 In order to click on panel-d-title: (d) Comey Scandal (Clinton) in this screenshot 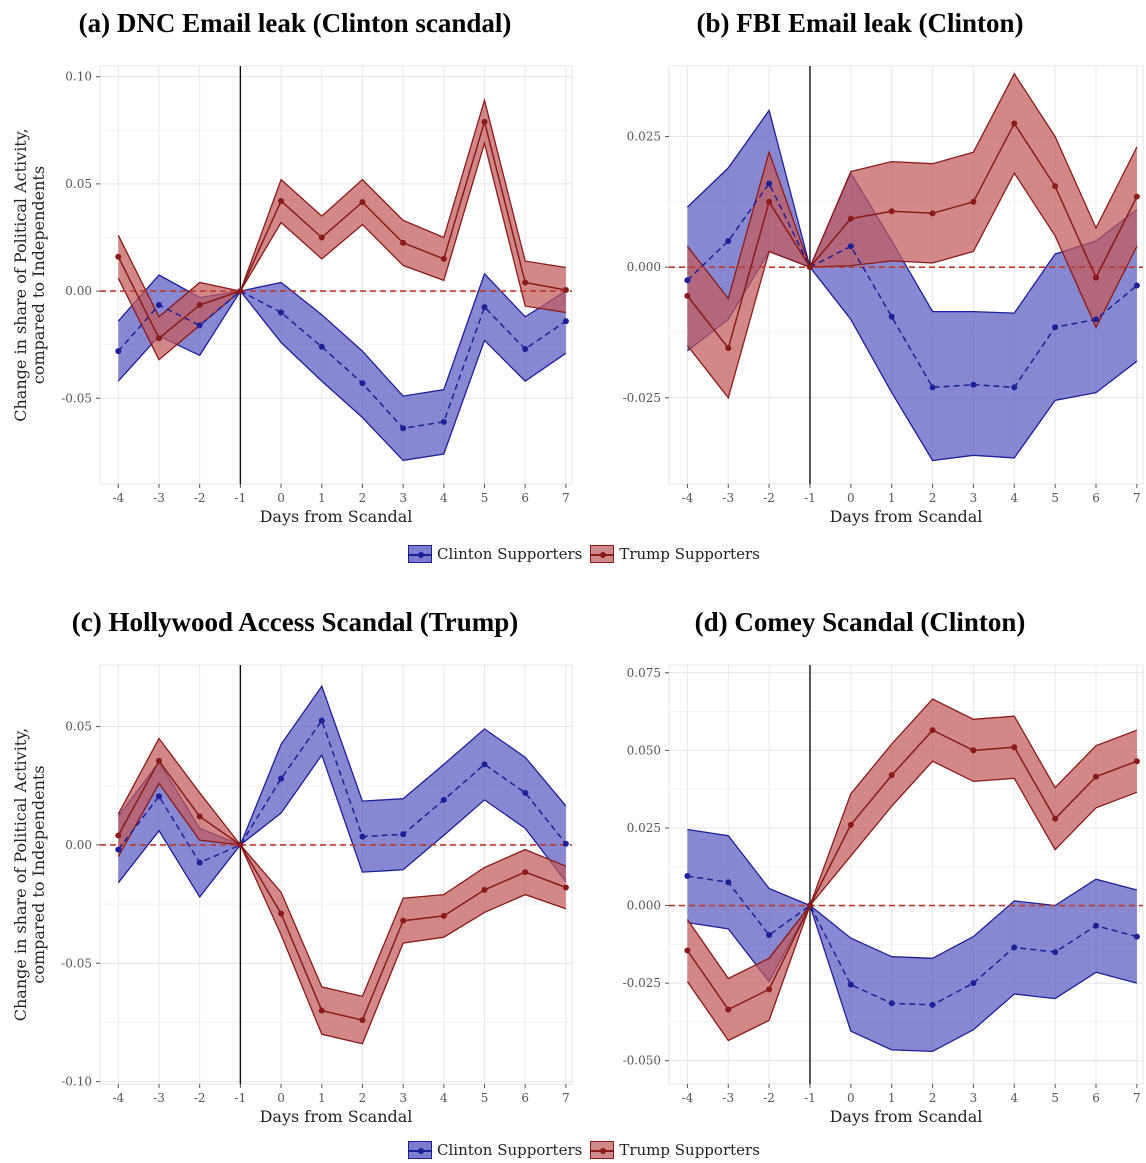, I will do `click(860, 622)`.